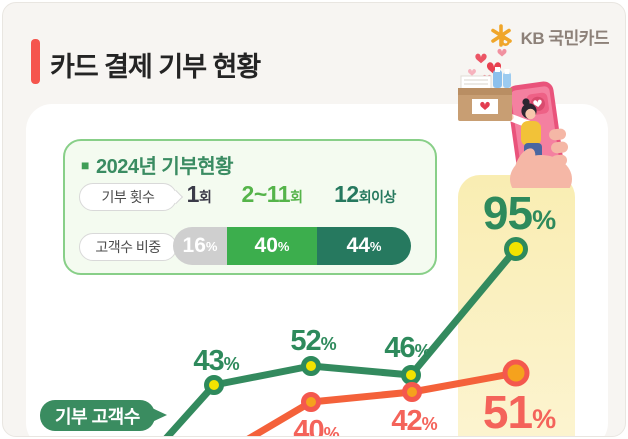 Image resolution: width=628 pixels, height=439 pixels. Describe the element at coordinates (200, 246) in the screenshot. I see `share-segment-1: 16%` at that location.